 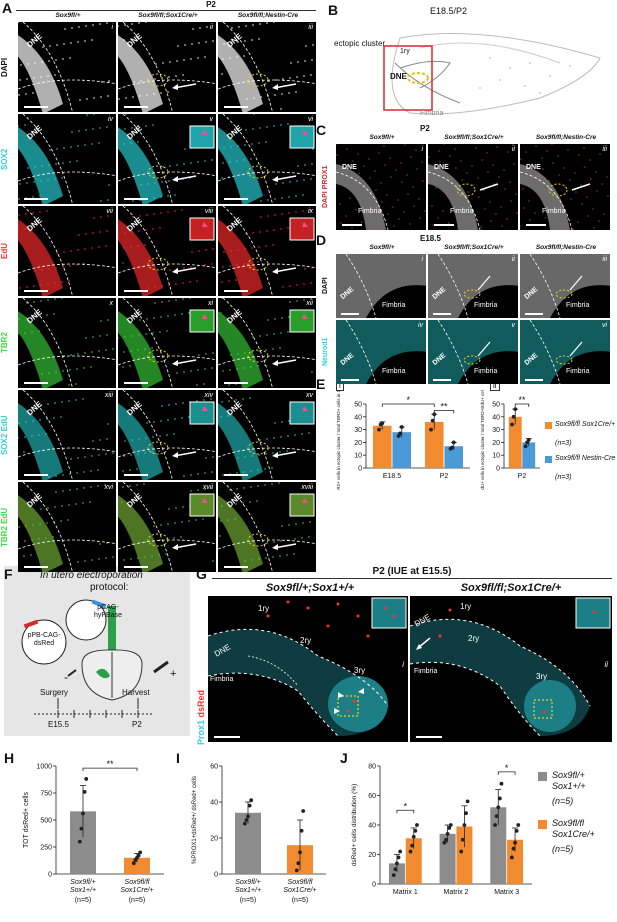 What do you see at coordinates (545, 352) in the screenshot?
I see `boundary` at bounding box center [545, 352].